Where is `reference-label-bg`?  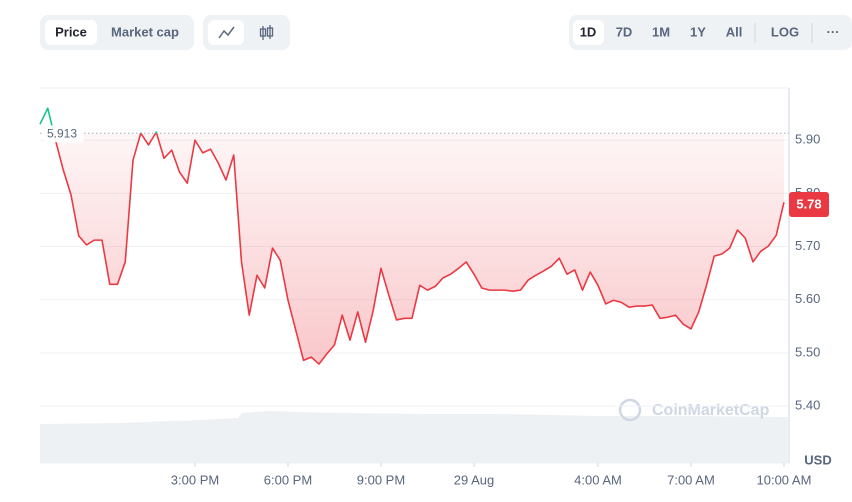
reference-label-bg is located at coordinates (64, 134).